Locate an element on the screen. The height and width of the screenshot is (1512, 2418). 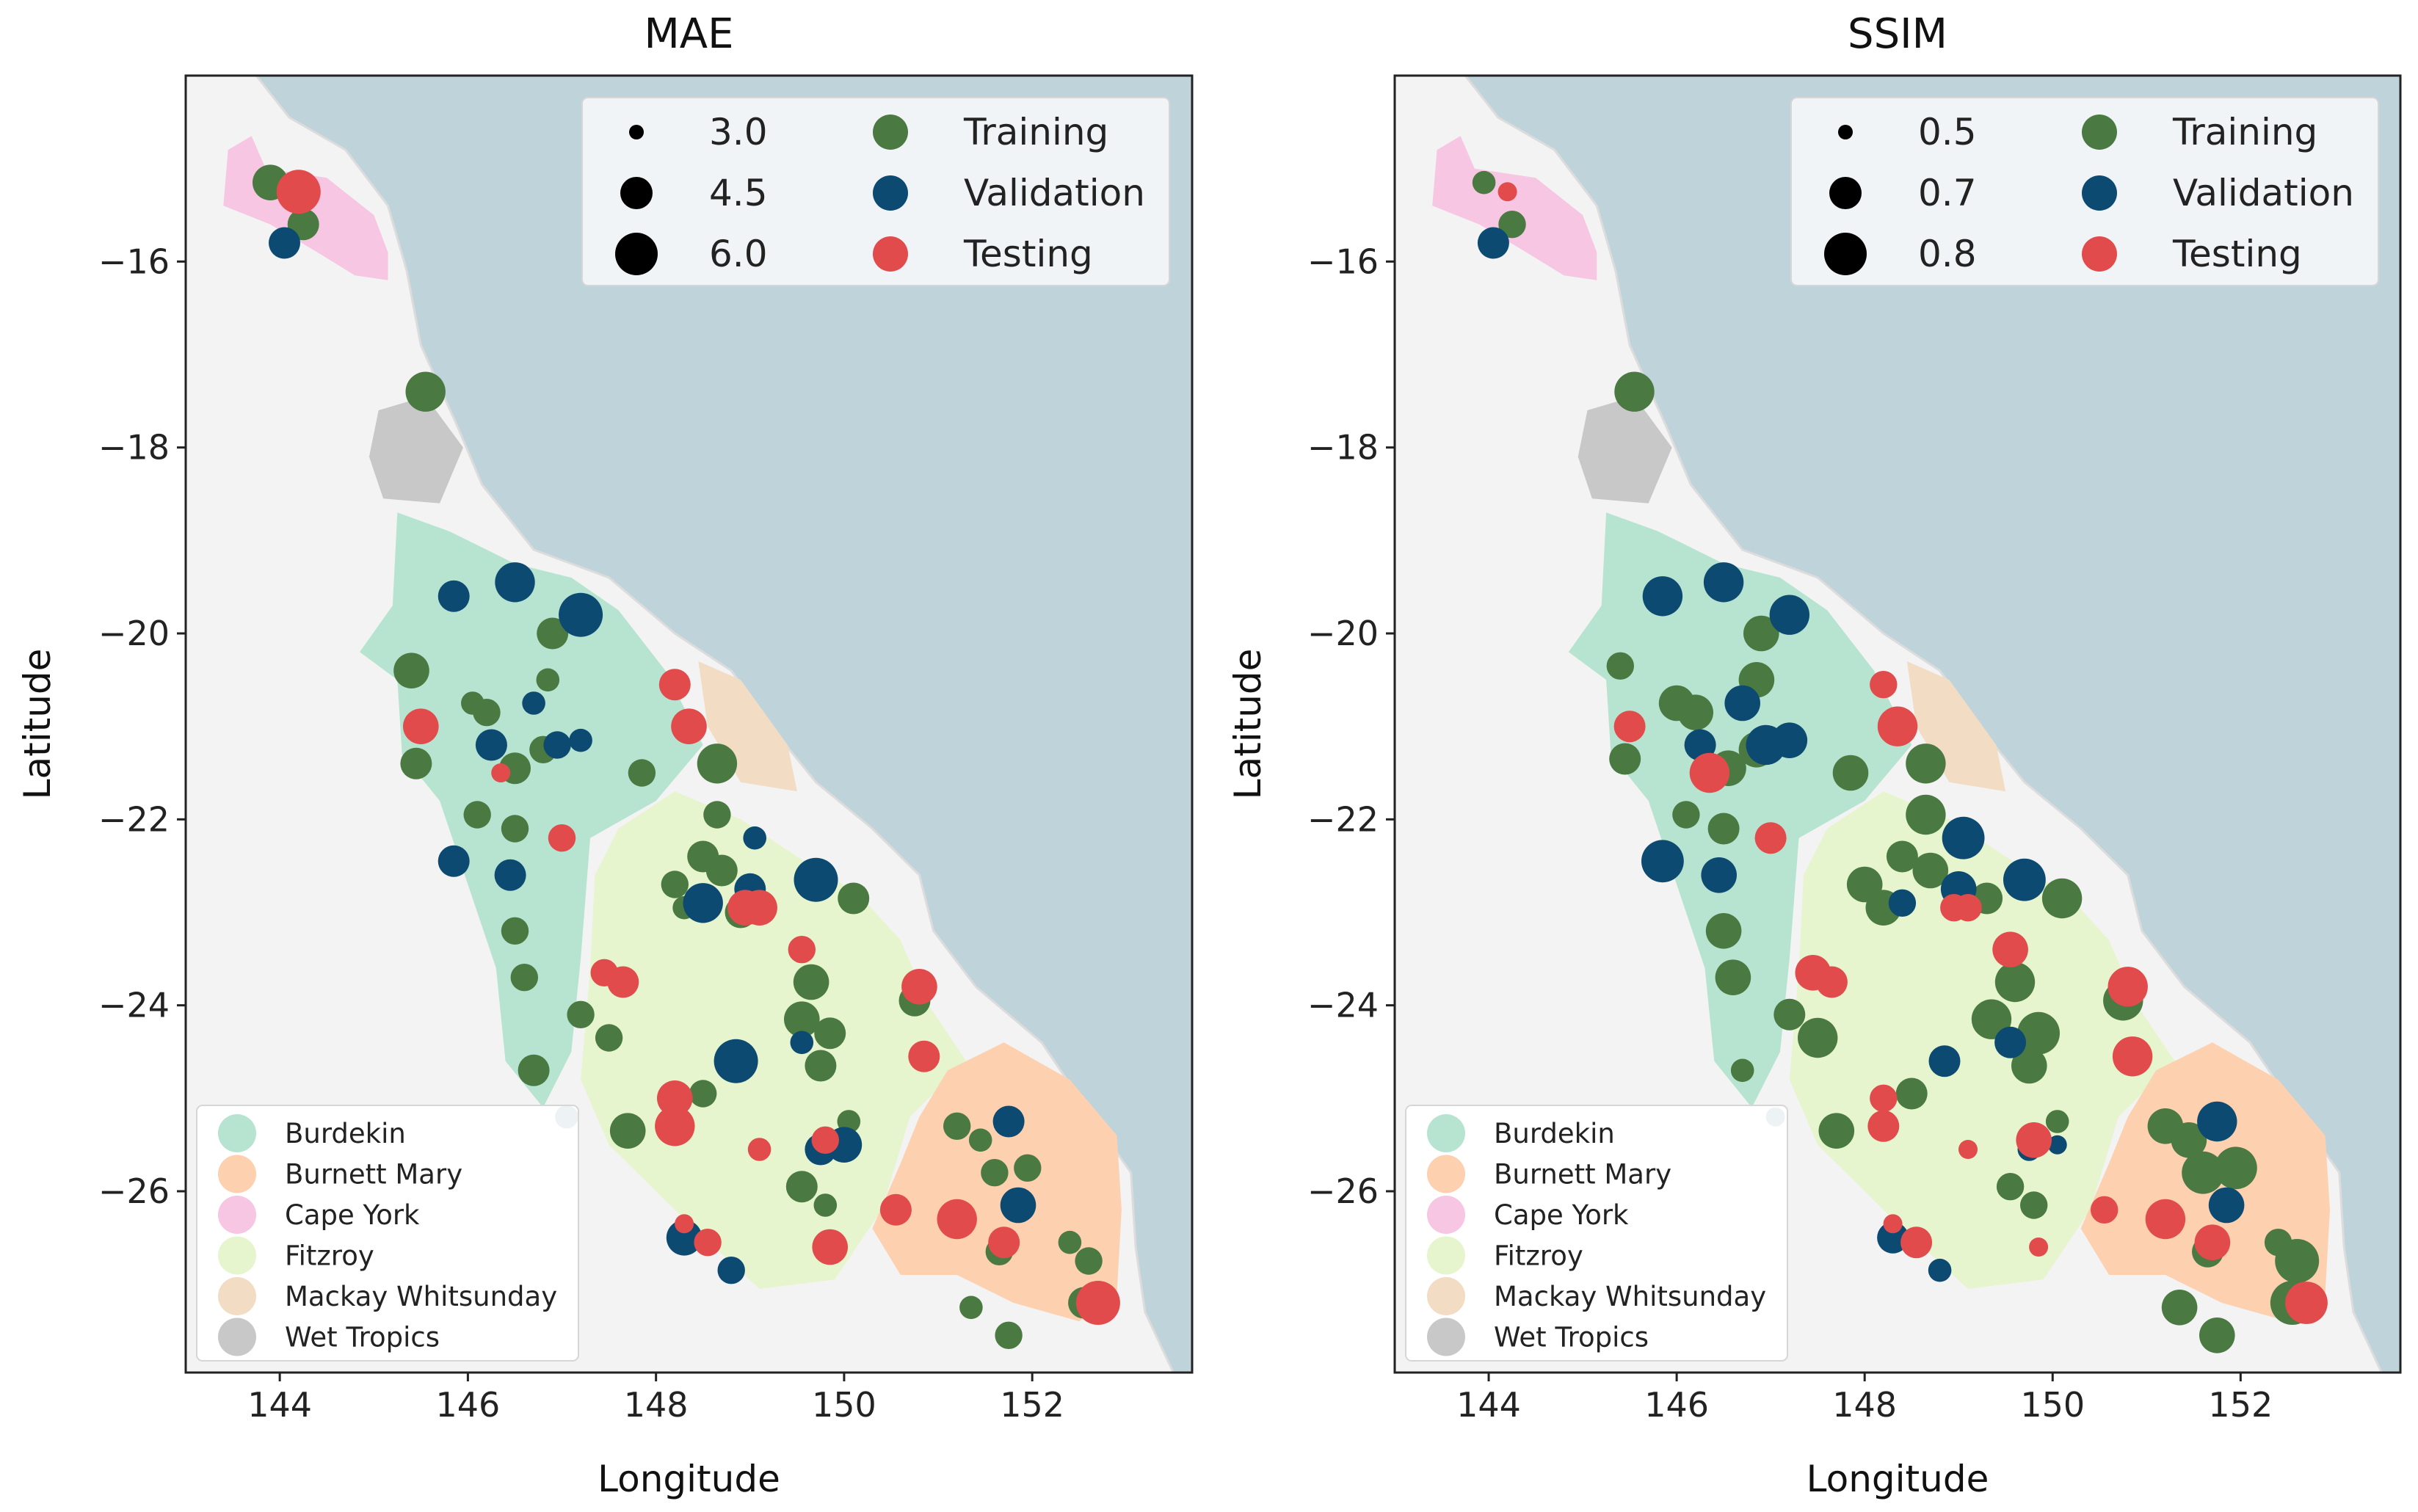
chart-title: SSIM is located at coordinates (1898, 34).